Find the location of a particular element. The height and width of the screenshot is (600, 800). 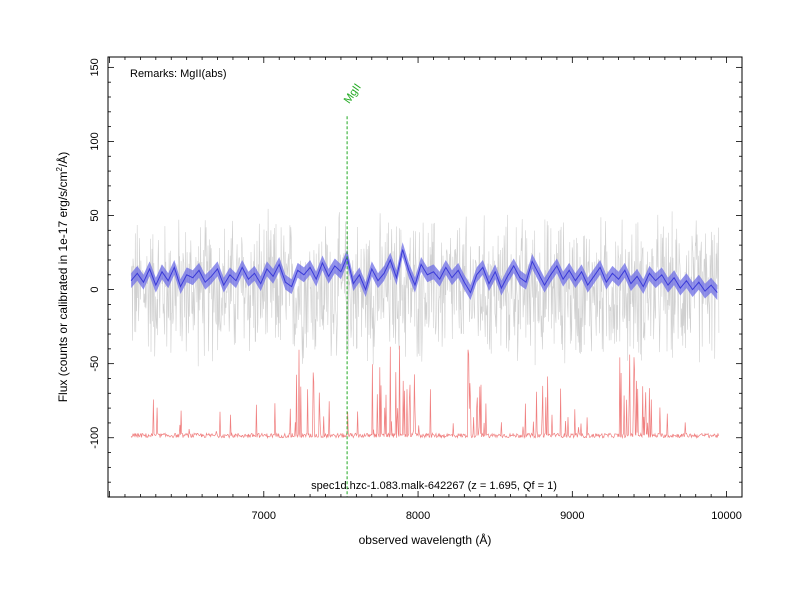

y-tick-label: 100 is located at coordinates (95, 141).